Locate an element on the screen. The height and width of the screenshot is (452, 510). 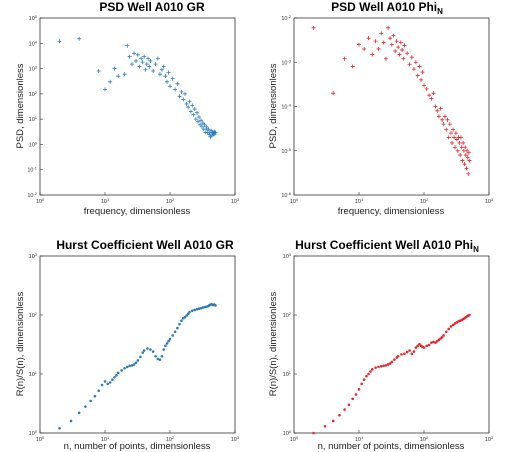
x-tick-label: 10⁰ is located at coordinates (40, 439).